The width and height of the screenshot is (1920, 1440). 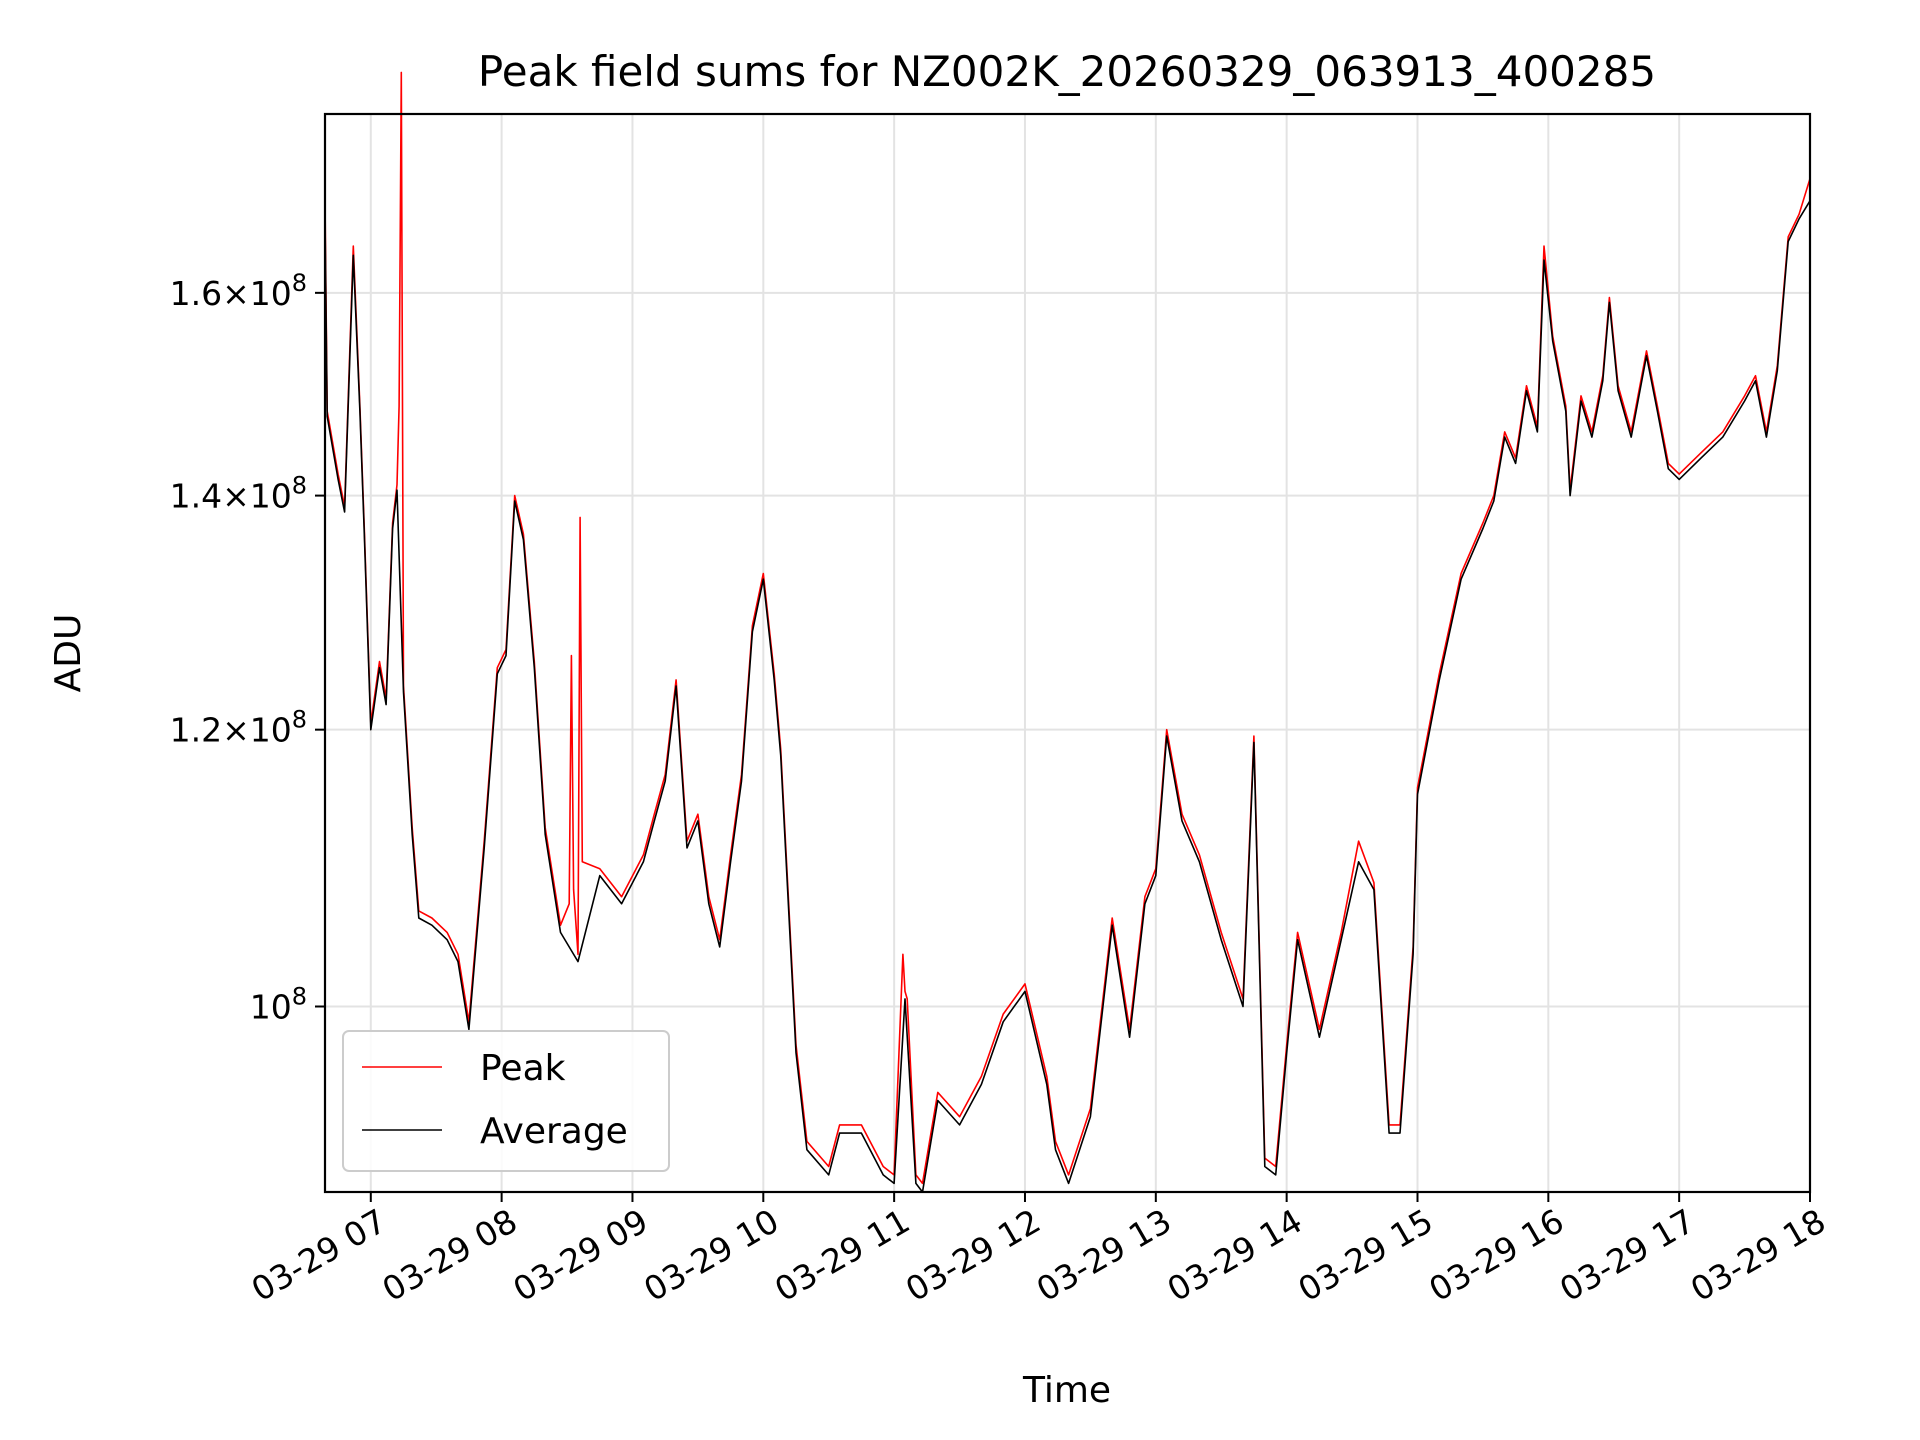 I want to click on legend-box, so click(x=506, y=1101).